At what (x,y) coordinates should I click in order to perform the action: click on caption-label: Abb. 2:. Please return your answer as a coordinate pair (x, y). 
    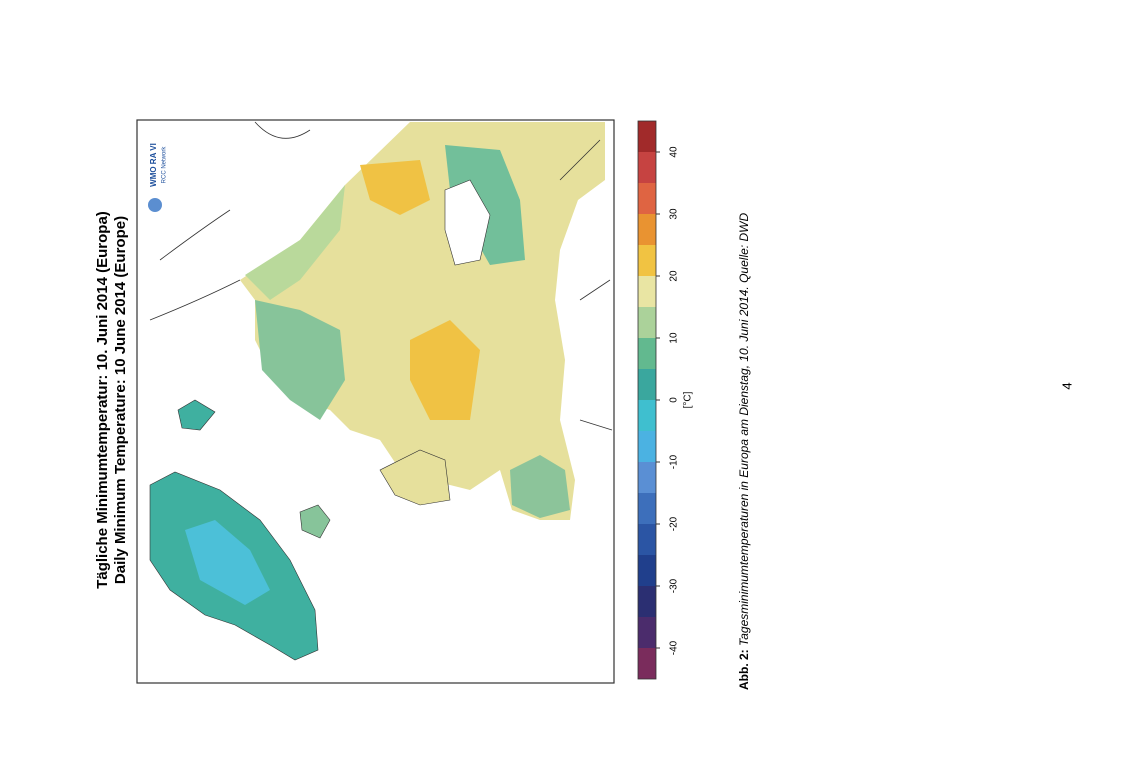
    Looking at the image, I should click on (744, 669).